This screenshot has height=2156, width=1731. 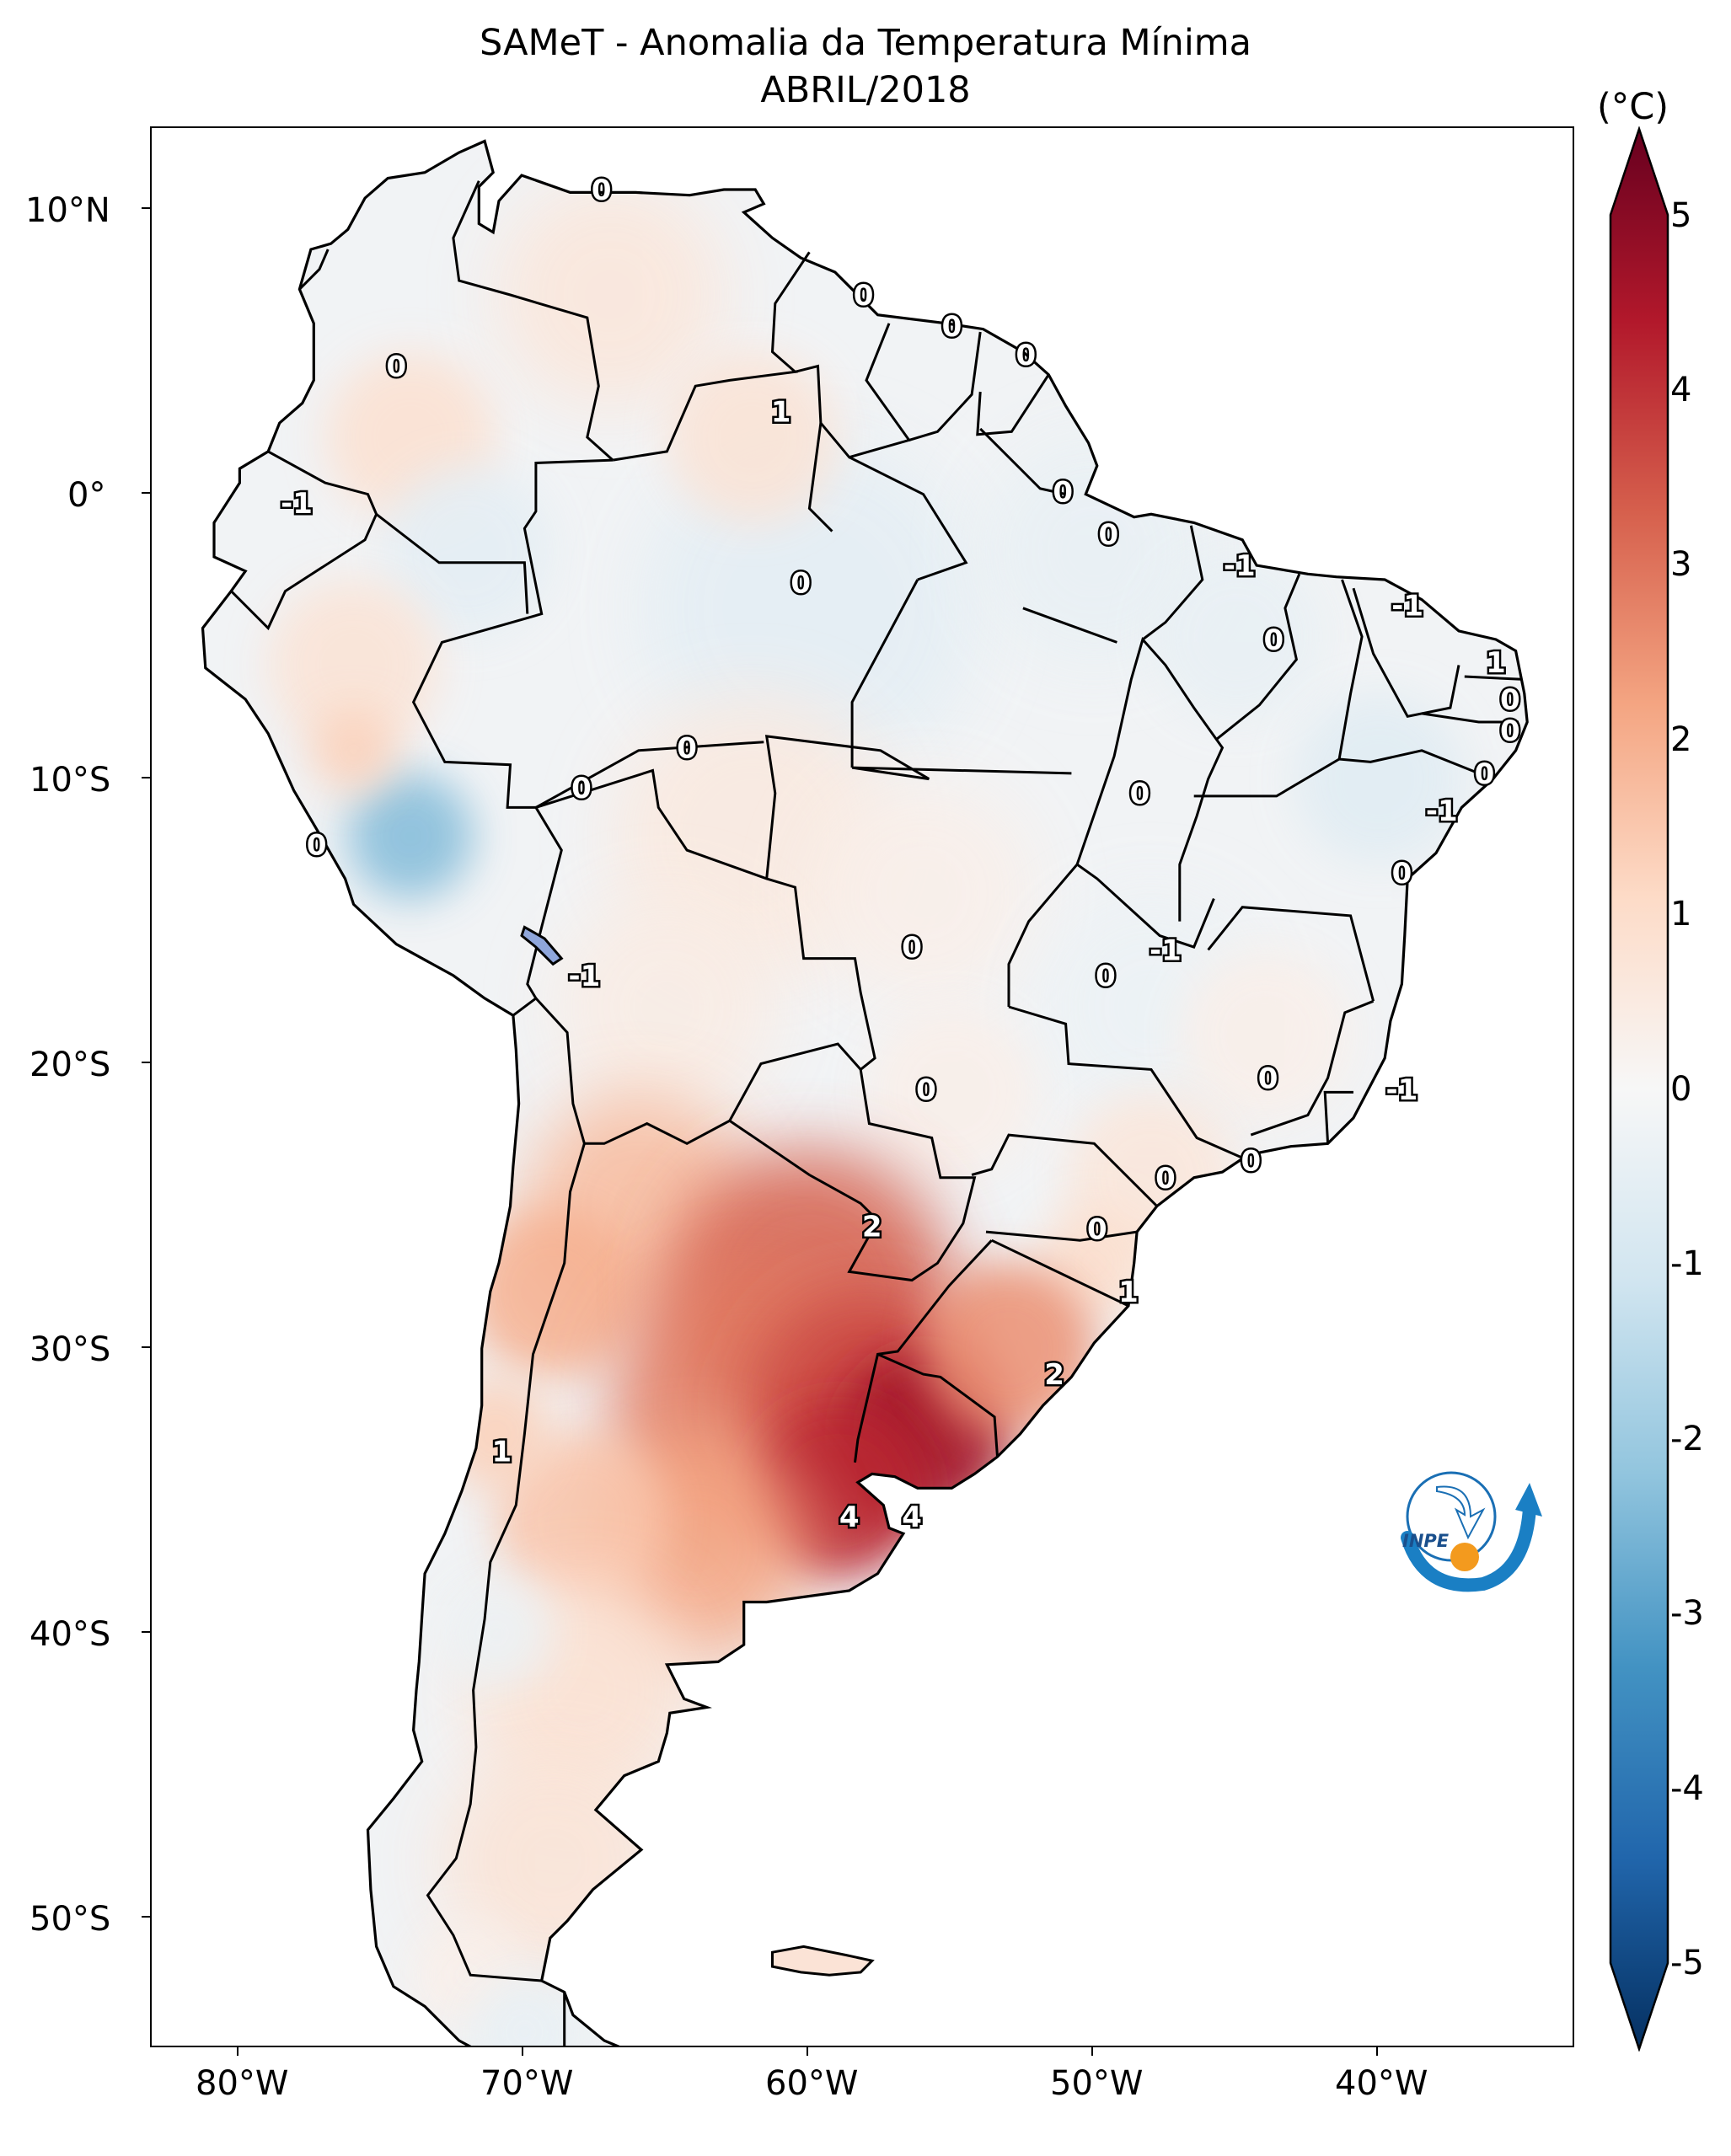 I want to click on lat-label-30s: 30°S, so click(x=70, y=1349).